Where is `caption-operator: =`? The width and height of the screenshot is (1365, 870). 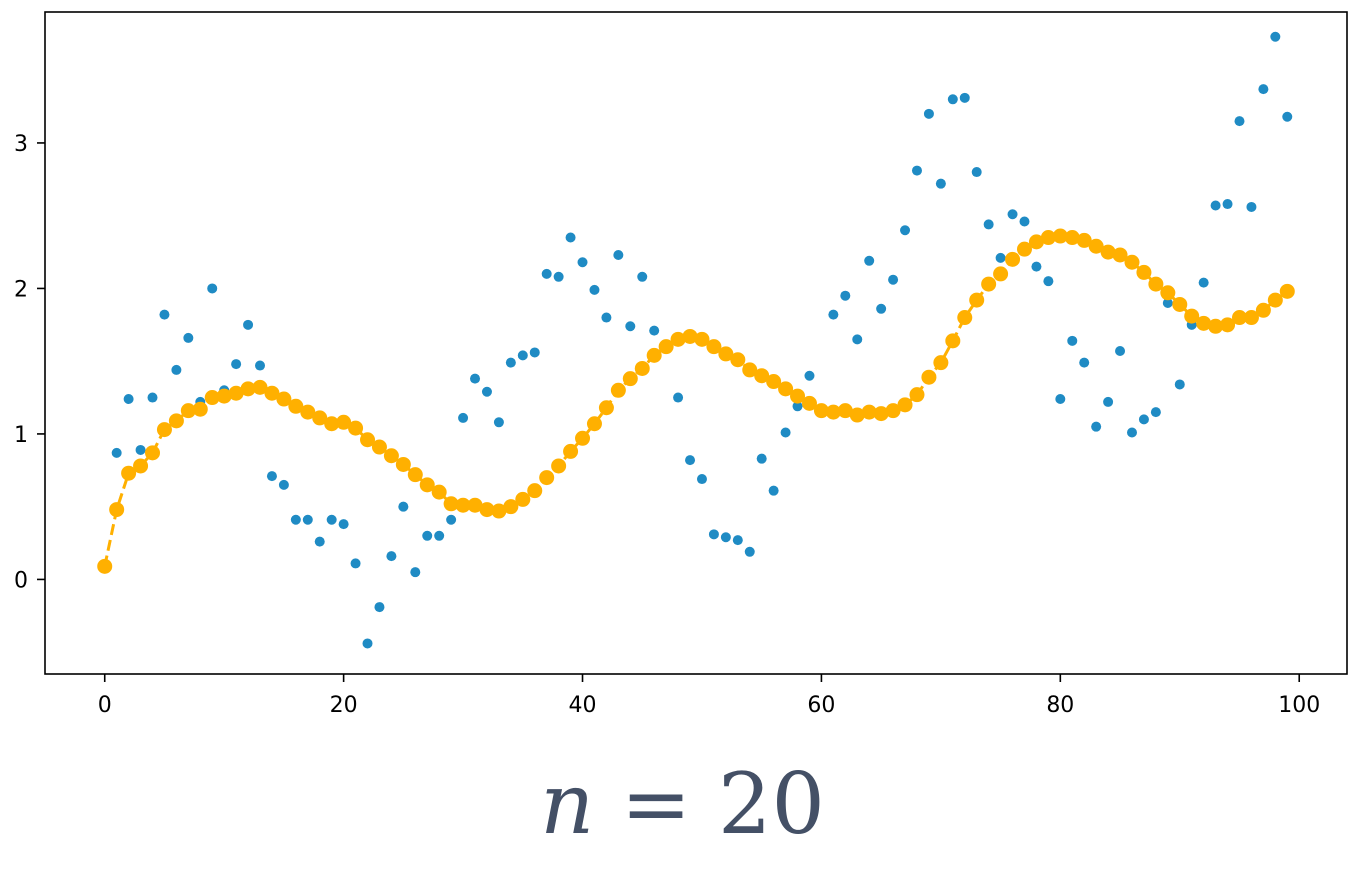
caption-operator: = is located at coordinates (656, 804).